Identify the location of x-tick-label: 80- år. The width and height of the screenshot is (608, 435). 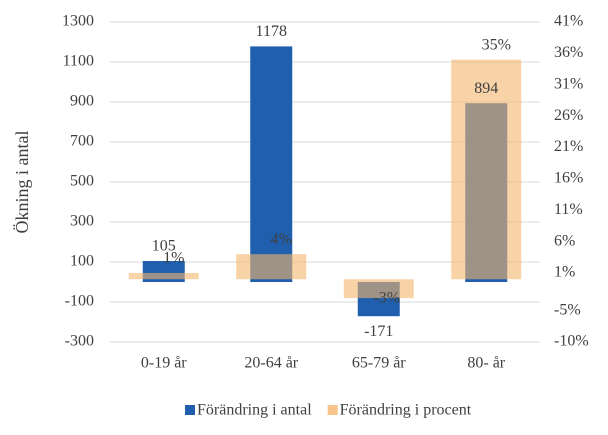
(486, 363).